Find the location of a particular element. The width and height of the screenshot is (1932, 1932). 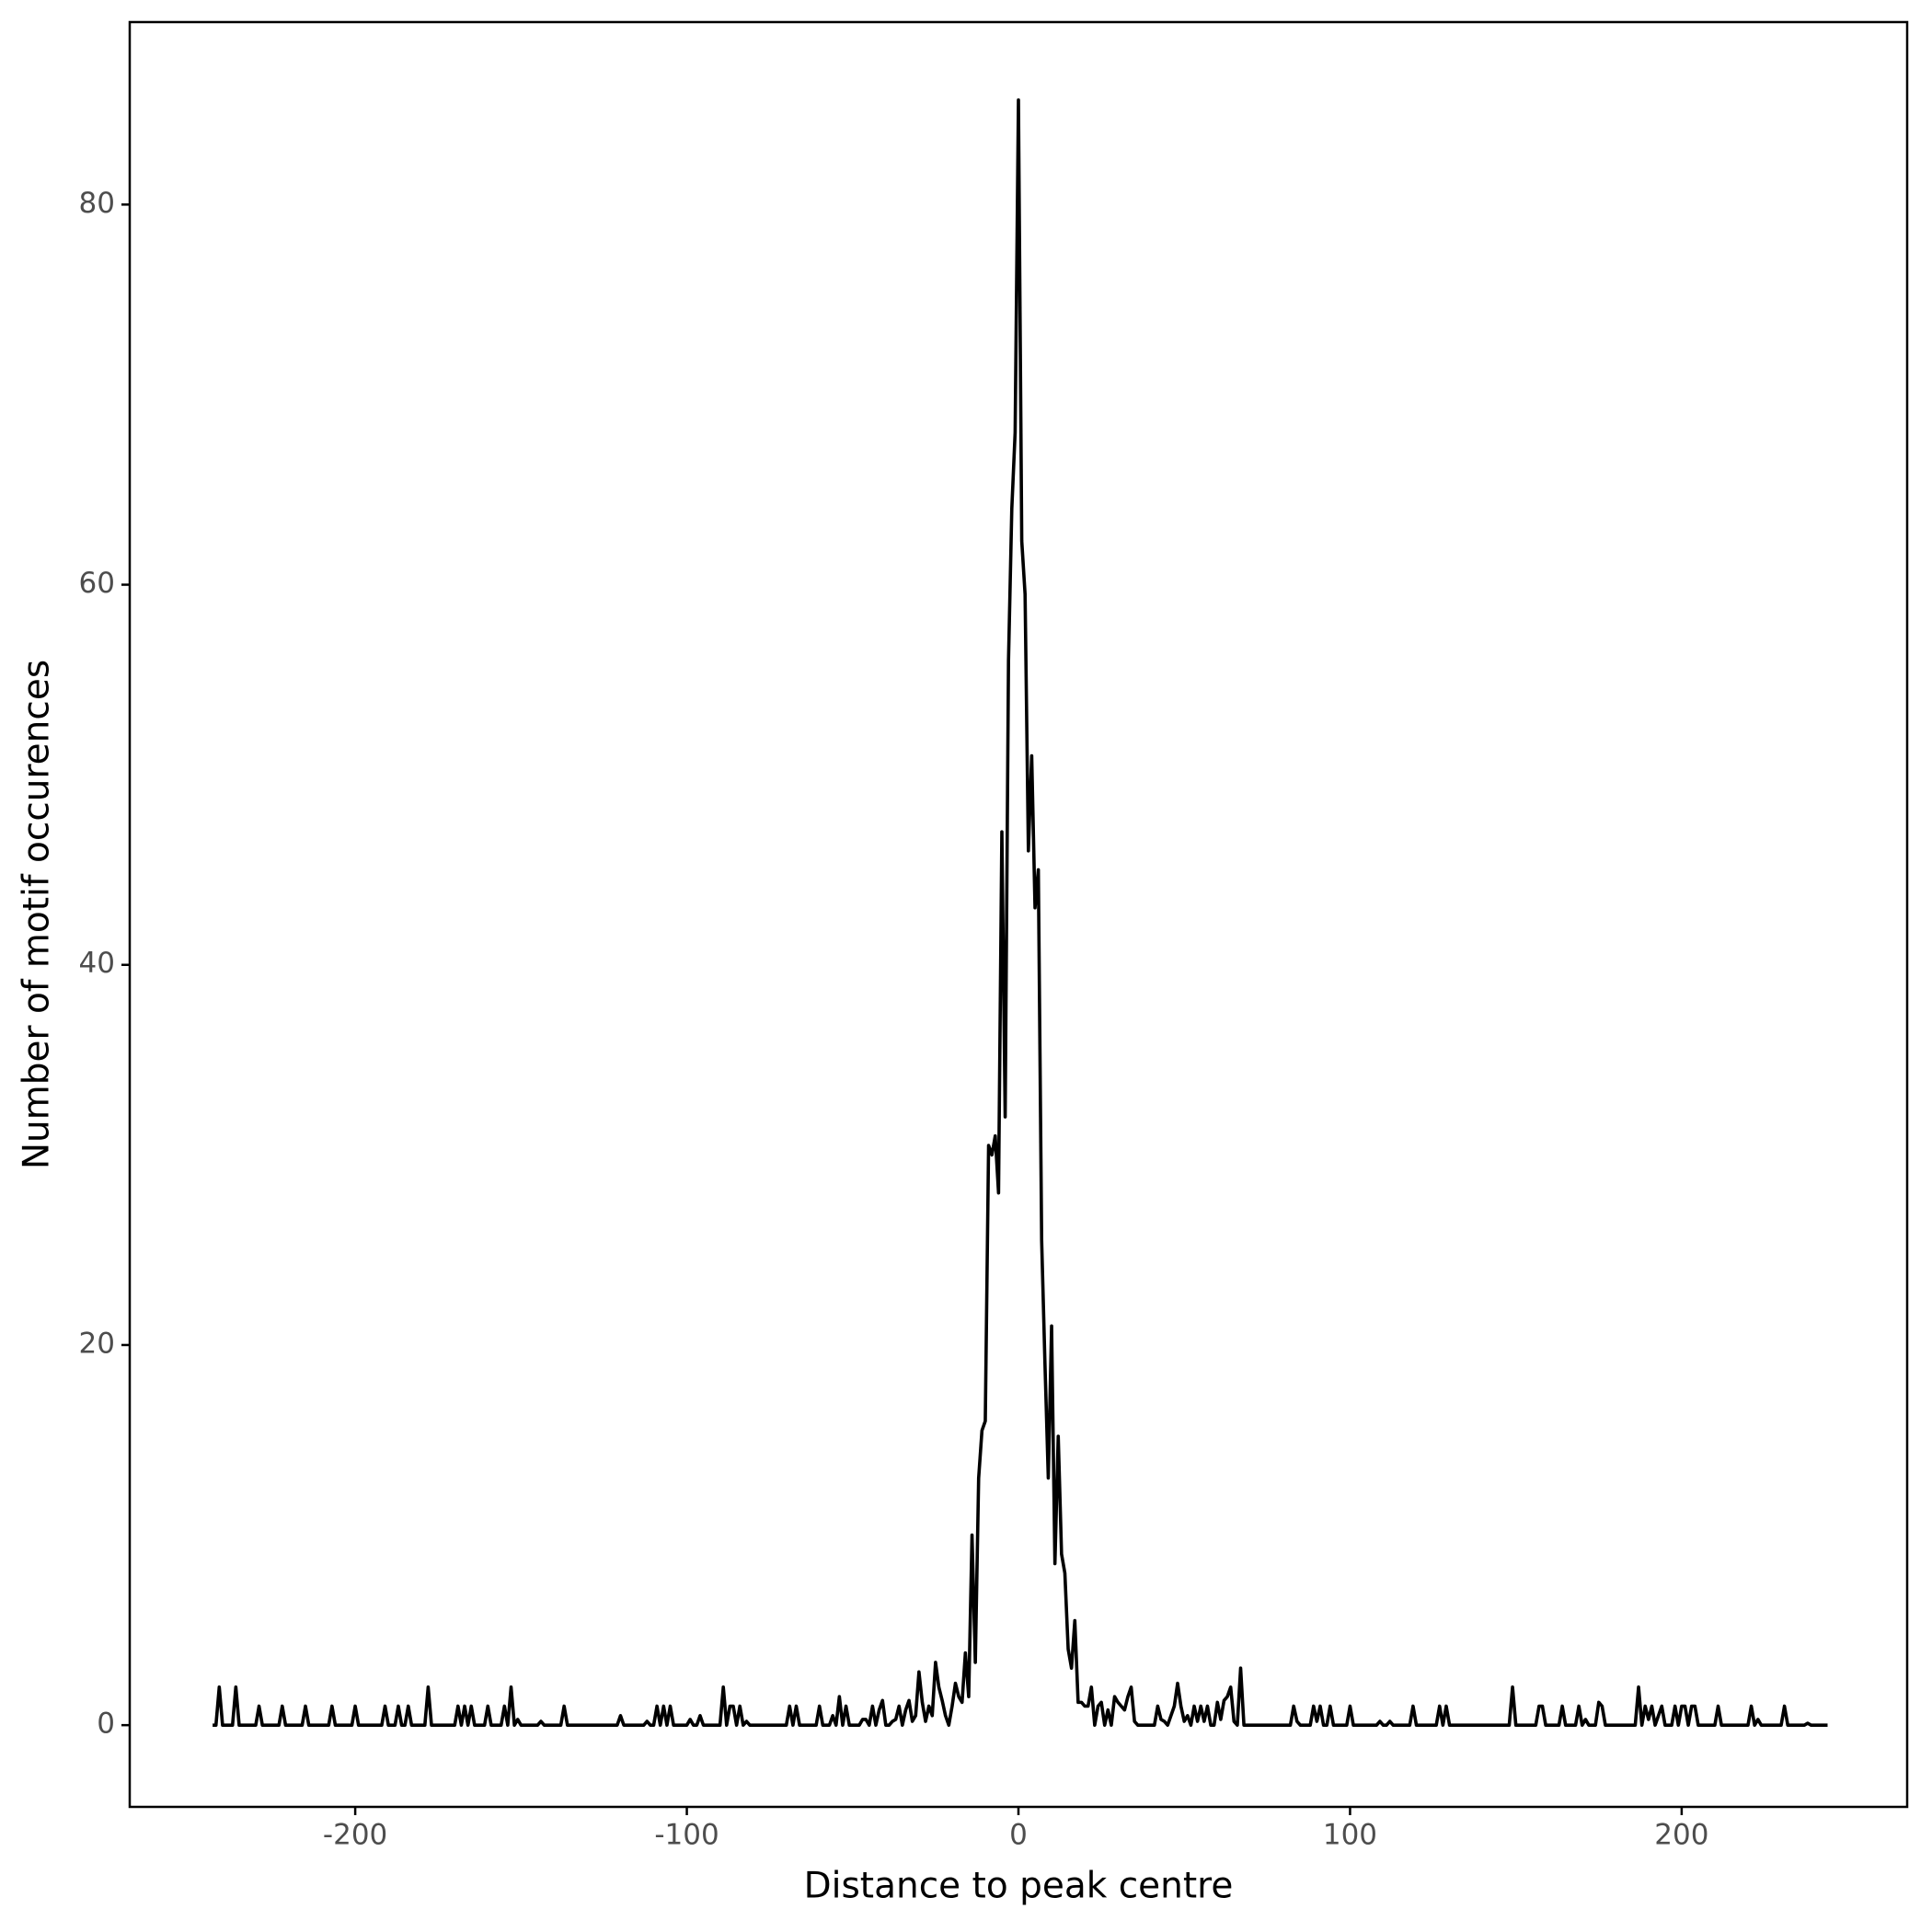

x-tick-label: 200 is located at coordinates (1681, 1835).